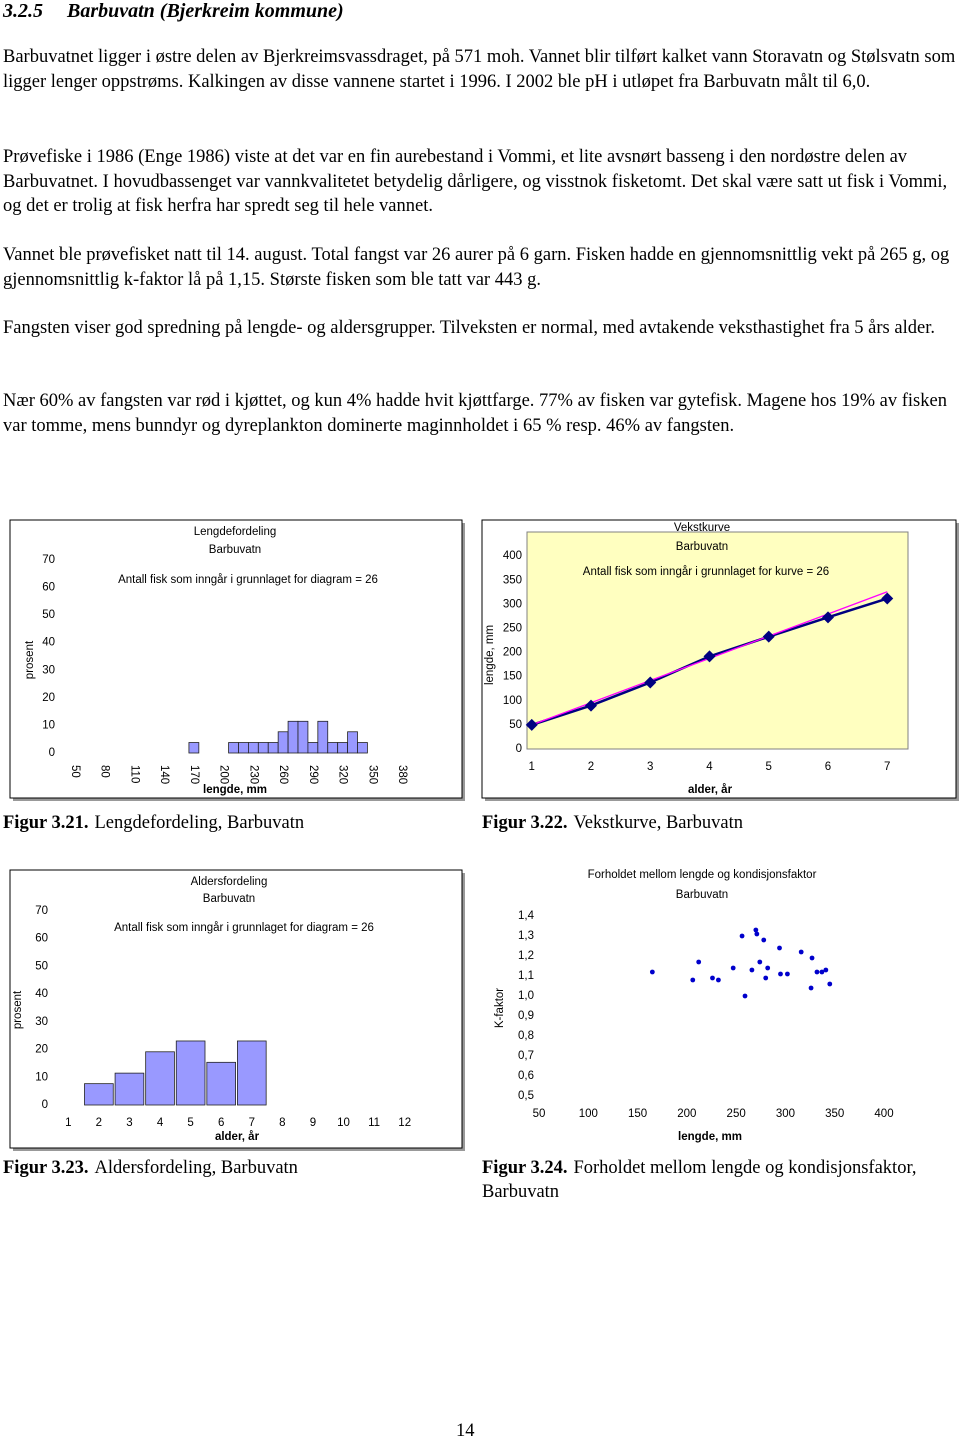 Image resolution: width=960 pixels, height=1442 pixels. I want to click on x-tick-label: 10, so click(343, 1123).